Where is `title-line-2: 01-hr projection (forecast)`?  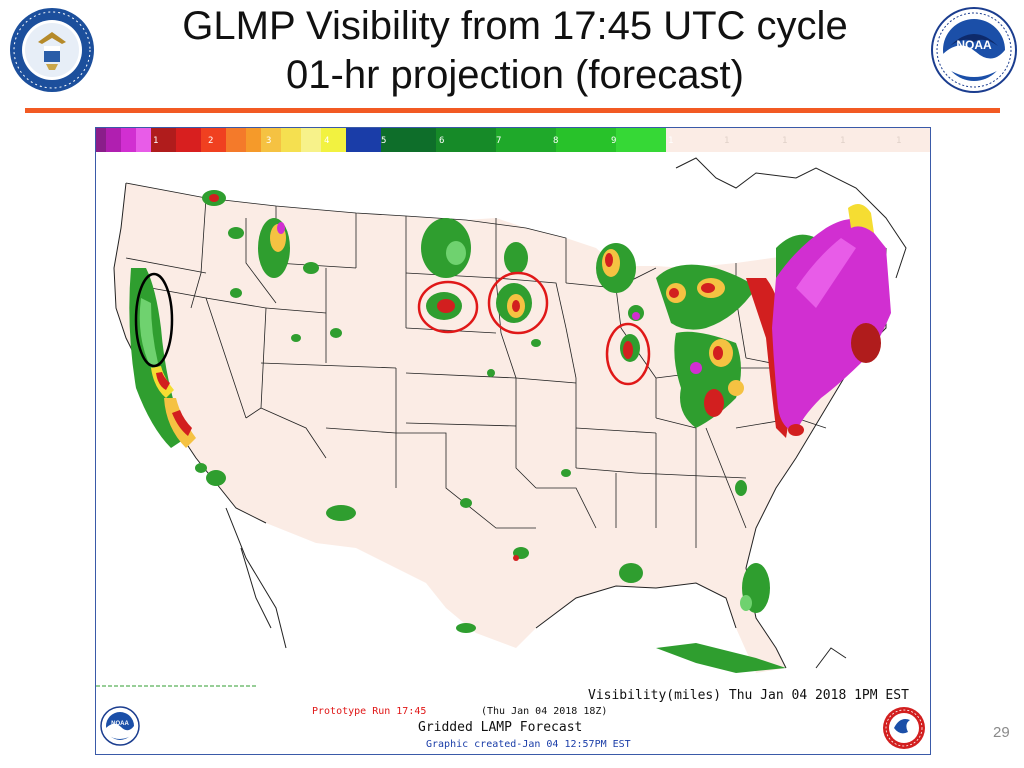
title-line-2: 01-hr projection (forecast) is located at coordinates (515, 75).